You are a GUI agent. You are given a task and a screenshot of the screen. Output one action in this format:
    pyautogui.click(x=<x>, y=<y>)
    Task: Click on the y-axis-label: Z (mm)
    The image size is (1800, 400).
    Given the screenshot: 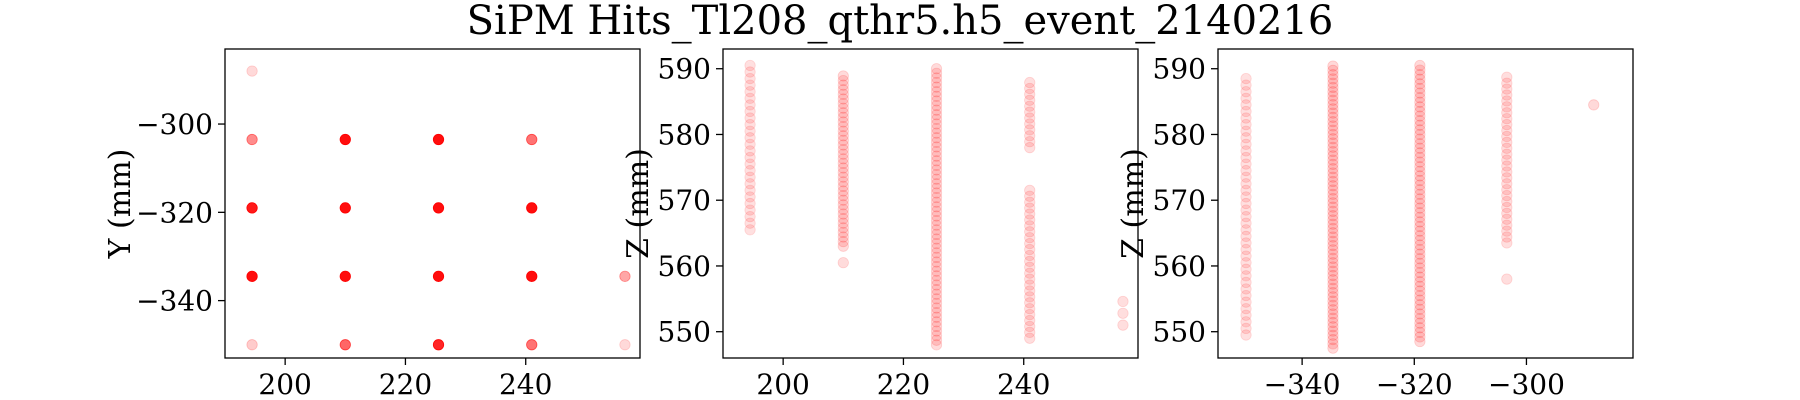 What is the action you would take?
    pyautogui.click(x=638, y=203)
    